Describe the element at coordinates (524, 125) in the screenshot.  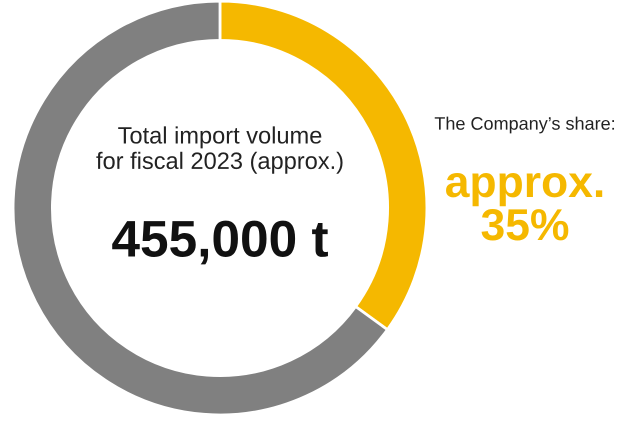
I see `text: The Company’s share:` at that location.